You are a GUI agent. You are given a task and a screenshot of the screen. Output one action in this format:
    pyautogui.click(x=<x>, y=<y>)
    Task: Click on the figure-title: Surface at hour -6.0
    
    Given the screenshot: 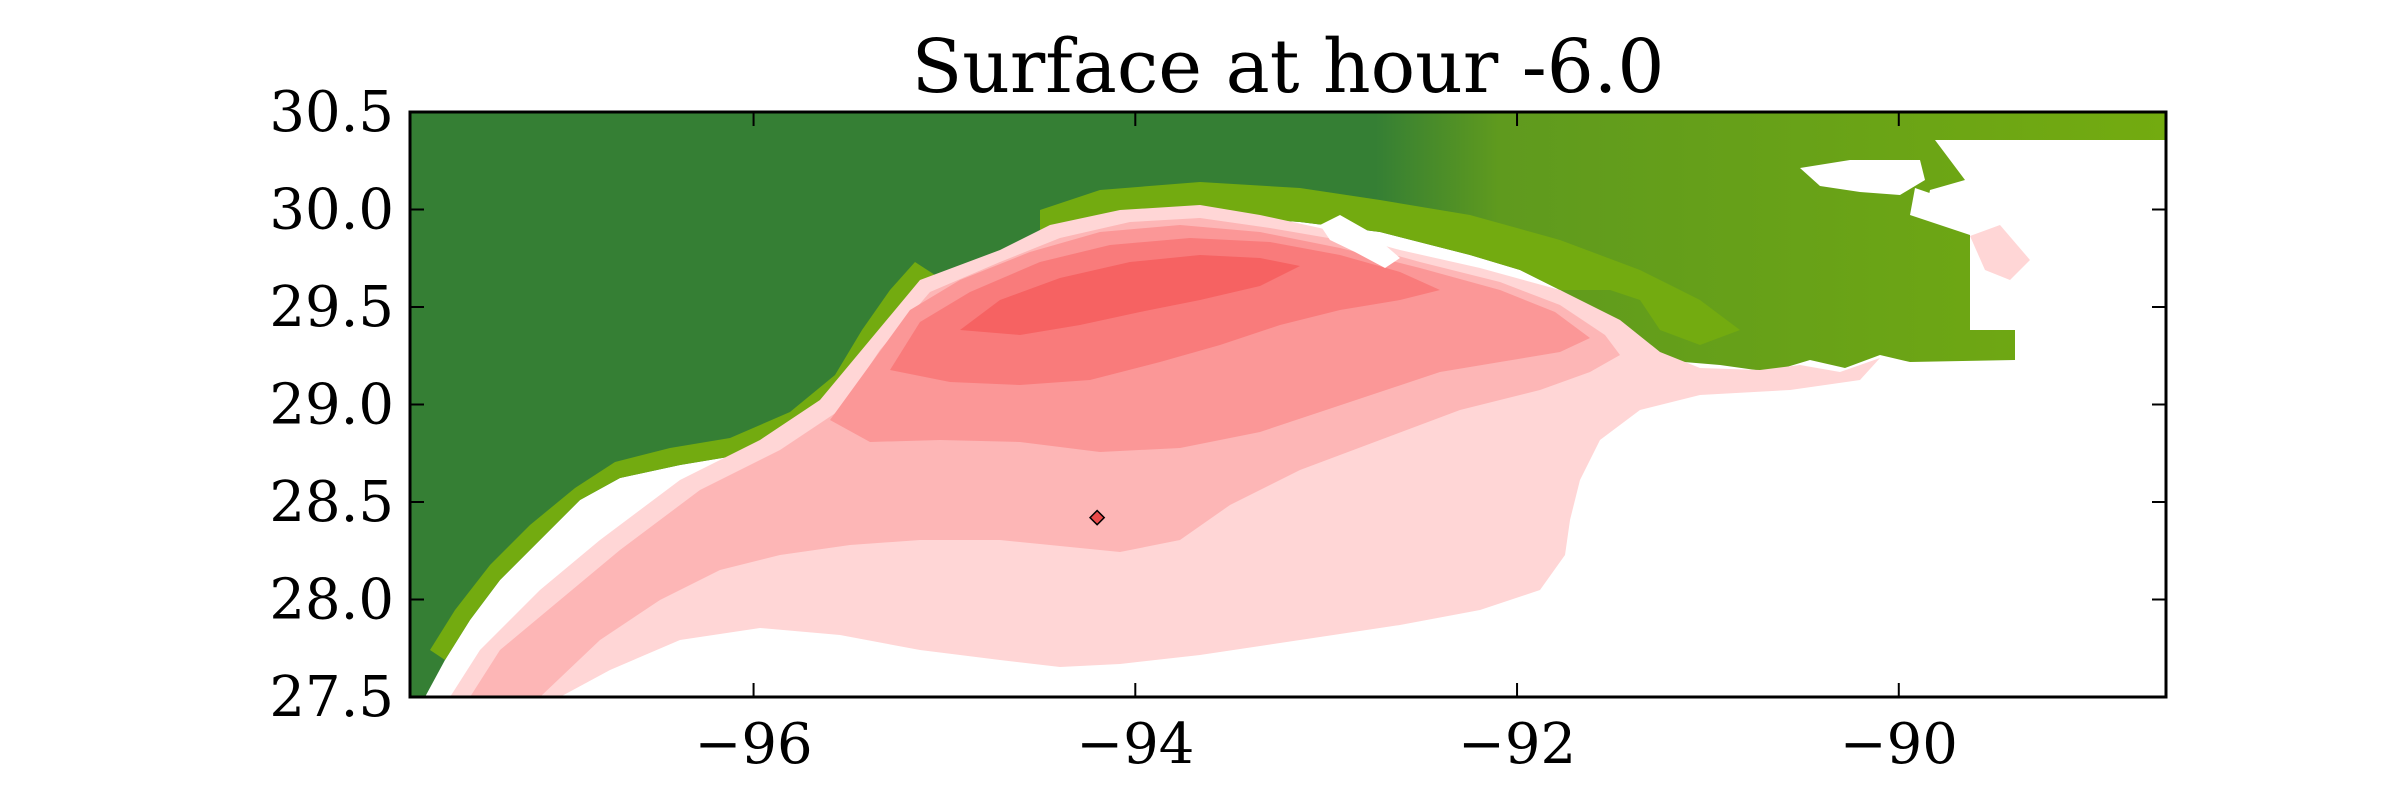 What is the action you would take?
    pyautogui.click(x=1288, y=67)
    